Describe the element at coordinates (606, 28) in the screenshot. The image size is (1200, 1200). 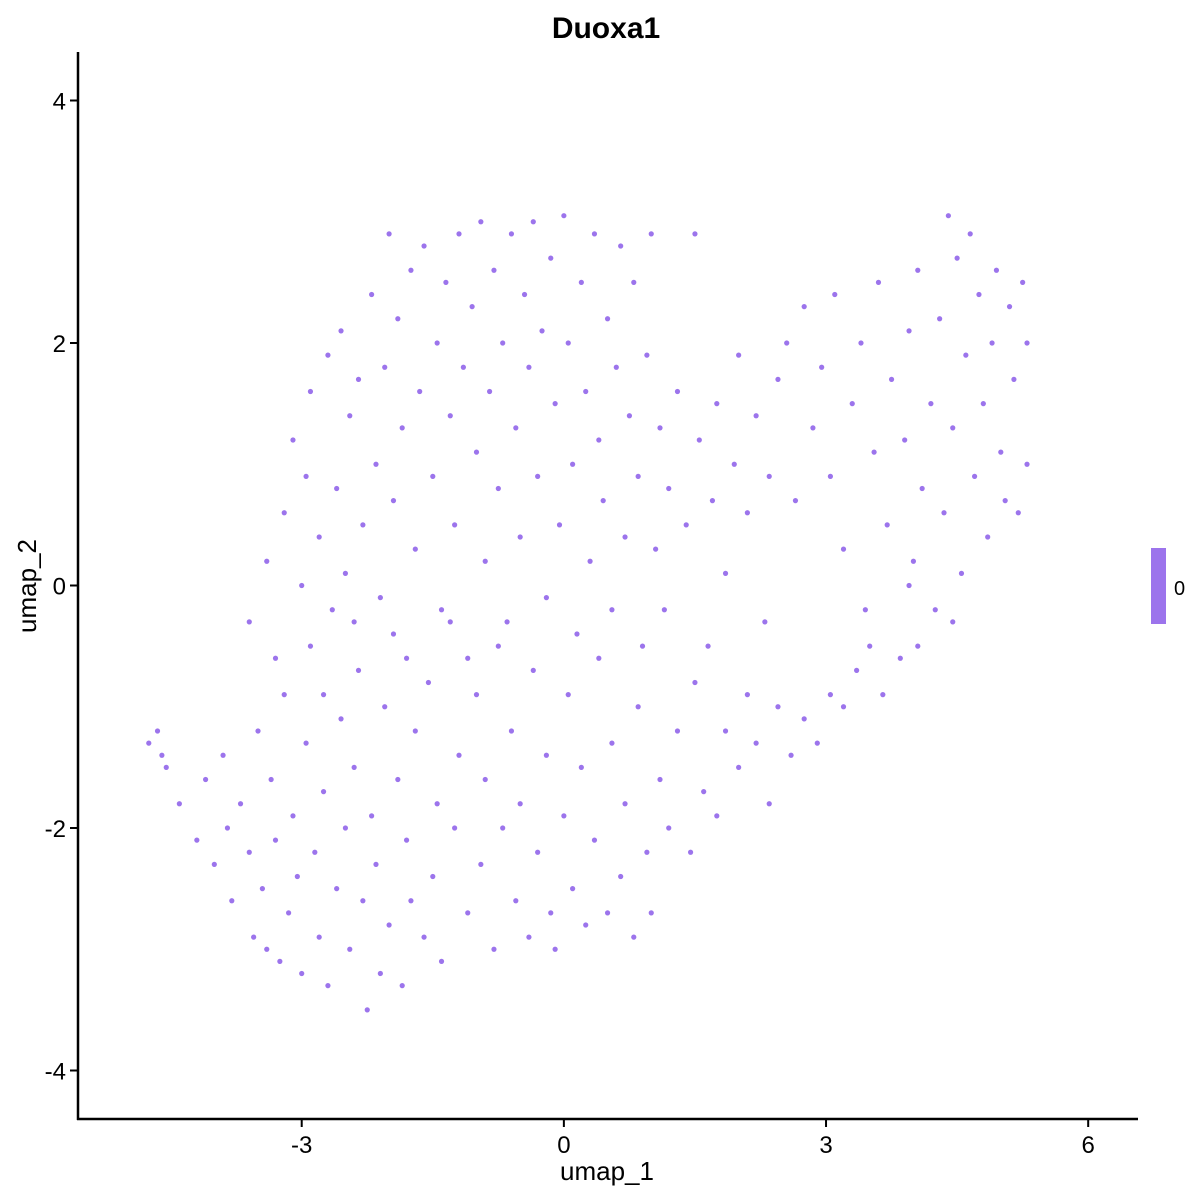
I see `chart-title: Duoxa1` at that location.